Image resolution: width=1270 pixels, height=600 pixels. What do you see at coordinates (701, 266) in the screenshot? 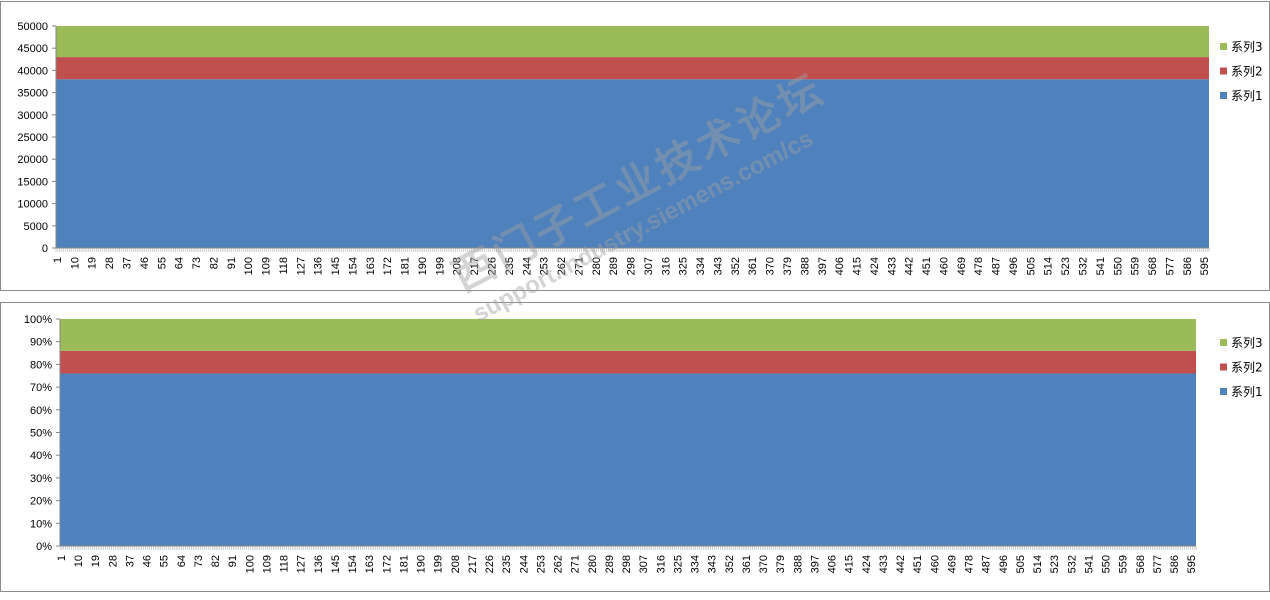
I see `x-tick-label: 334` at bounding box center [701, 266].